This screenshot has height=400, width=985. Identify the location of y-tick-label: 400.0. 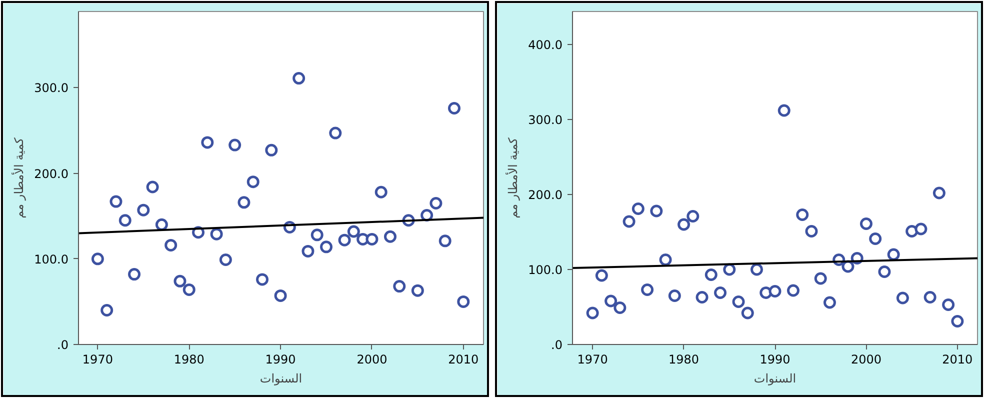
(545, 45).